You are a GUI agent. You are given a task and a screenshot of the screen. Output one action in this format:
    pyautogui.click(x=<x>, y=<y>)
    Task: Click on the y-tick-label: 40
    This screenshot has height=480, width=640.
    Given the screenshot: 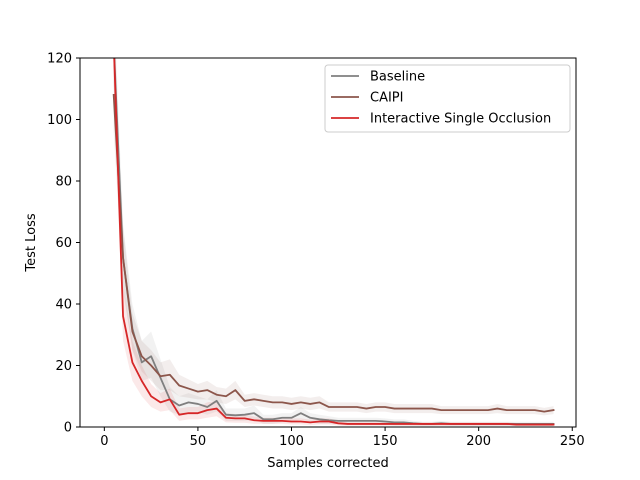 What is the action you would take?
    pyautogui.click(x=63, y=305)
    